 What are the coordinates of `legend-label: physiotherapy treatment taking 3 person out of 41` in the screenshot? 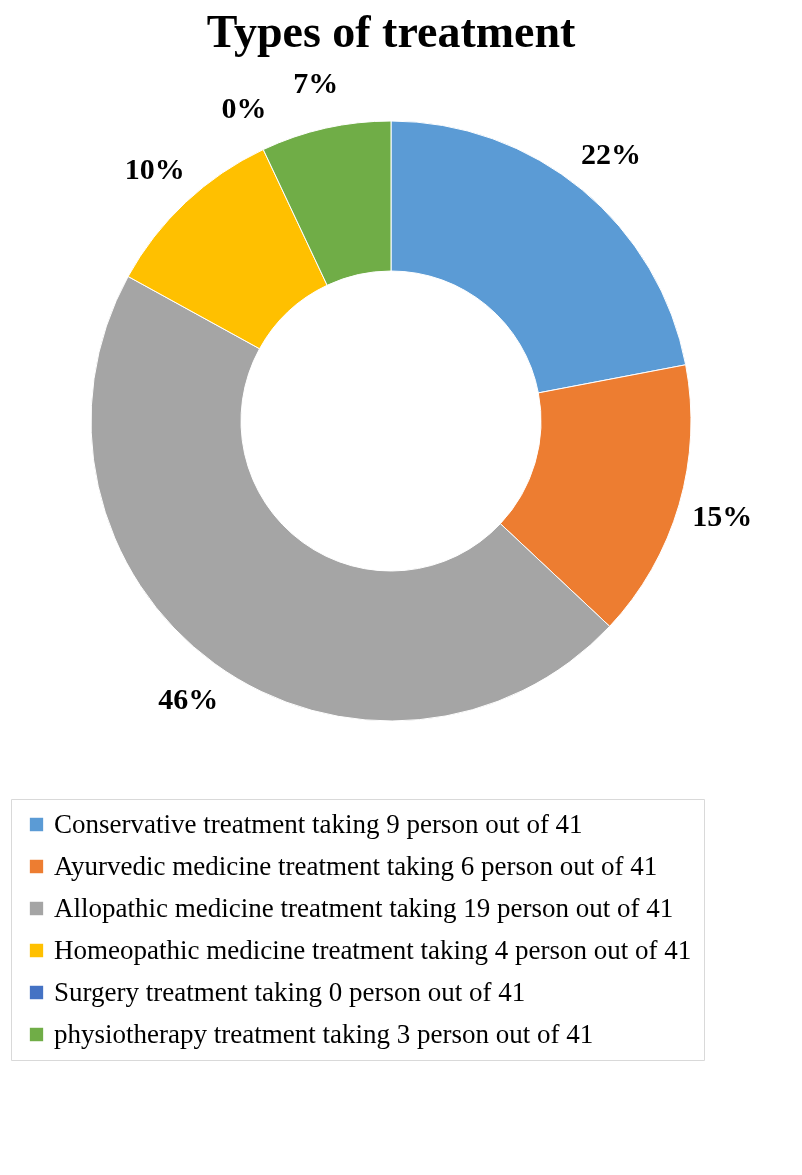 It's located at (324, 1033).